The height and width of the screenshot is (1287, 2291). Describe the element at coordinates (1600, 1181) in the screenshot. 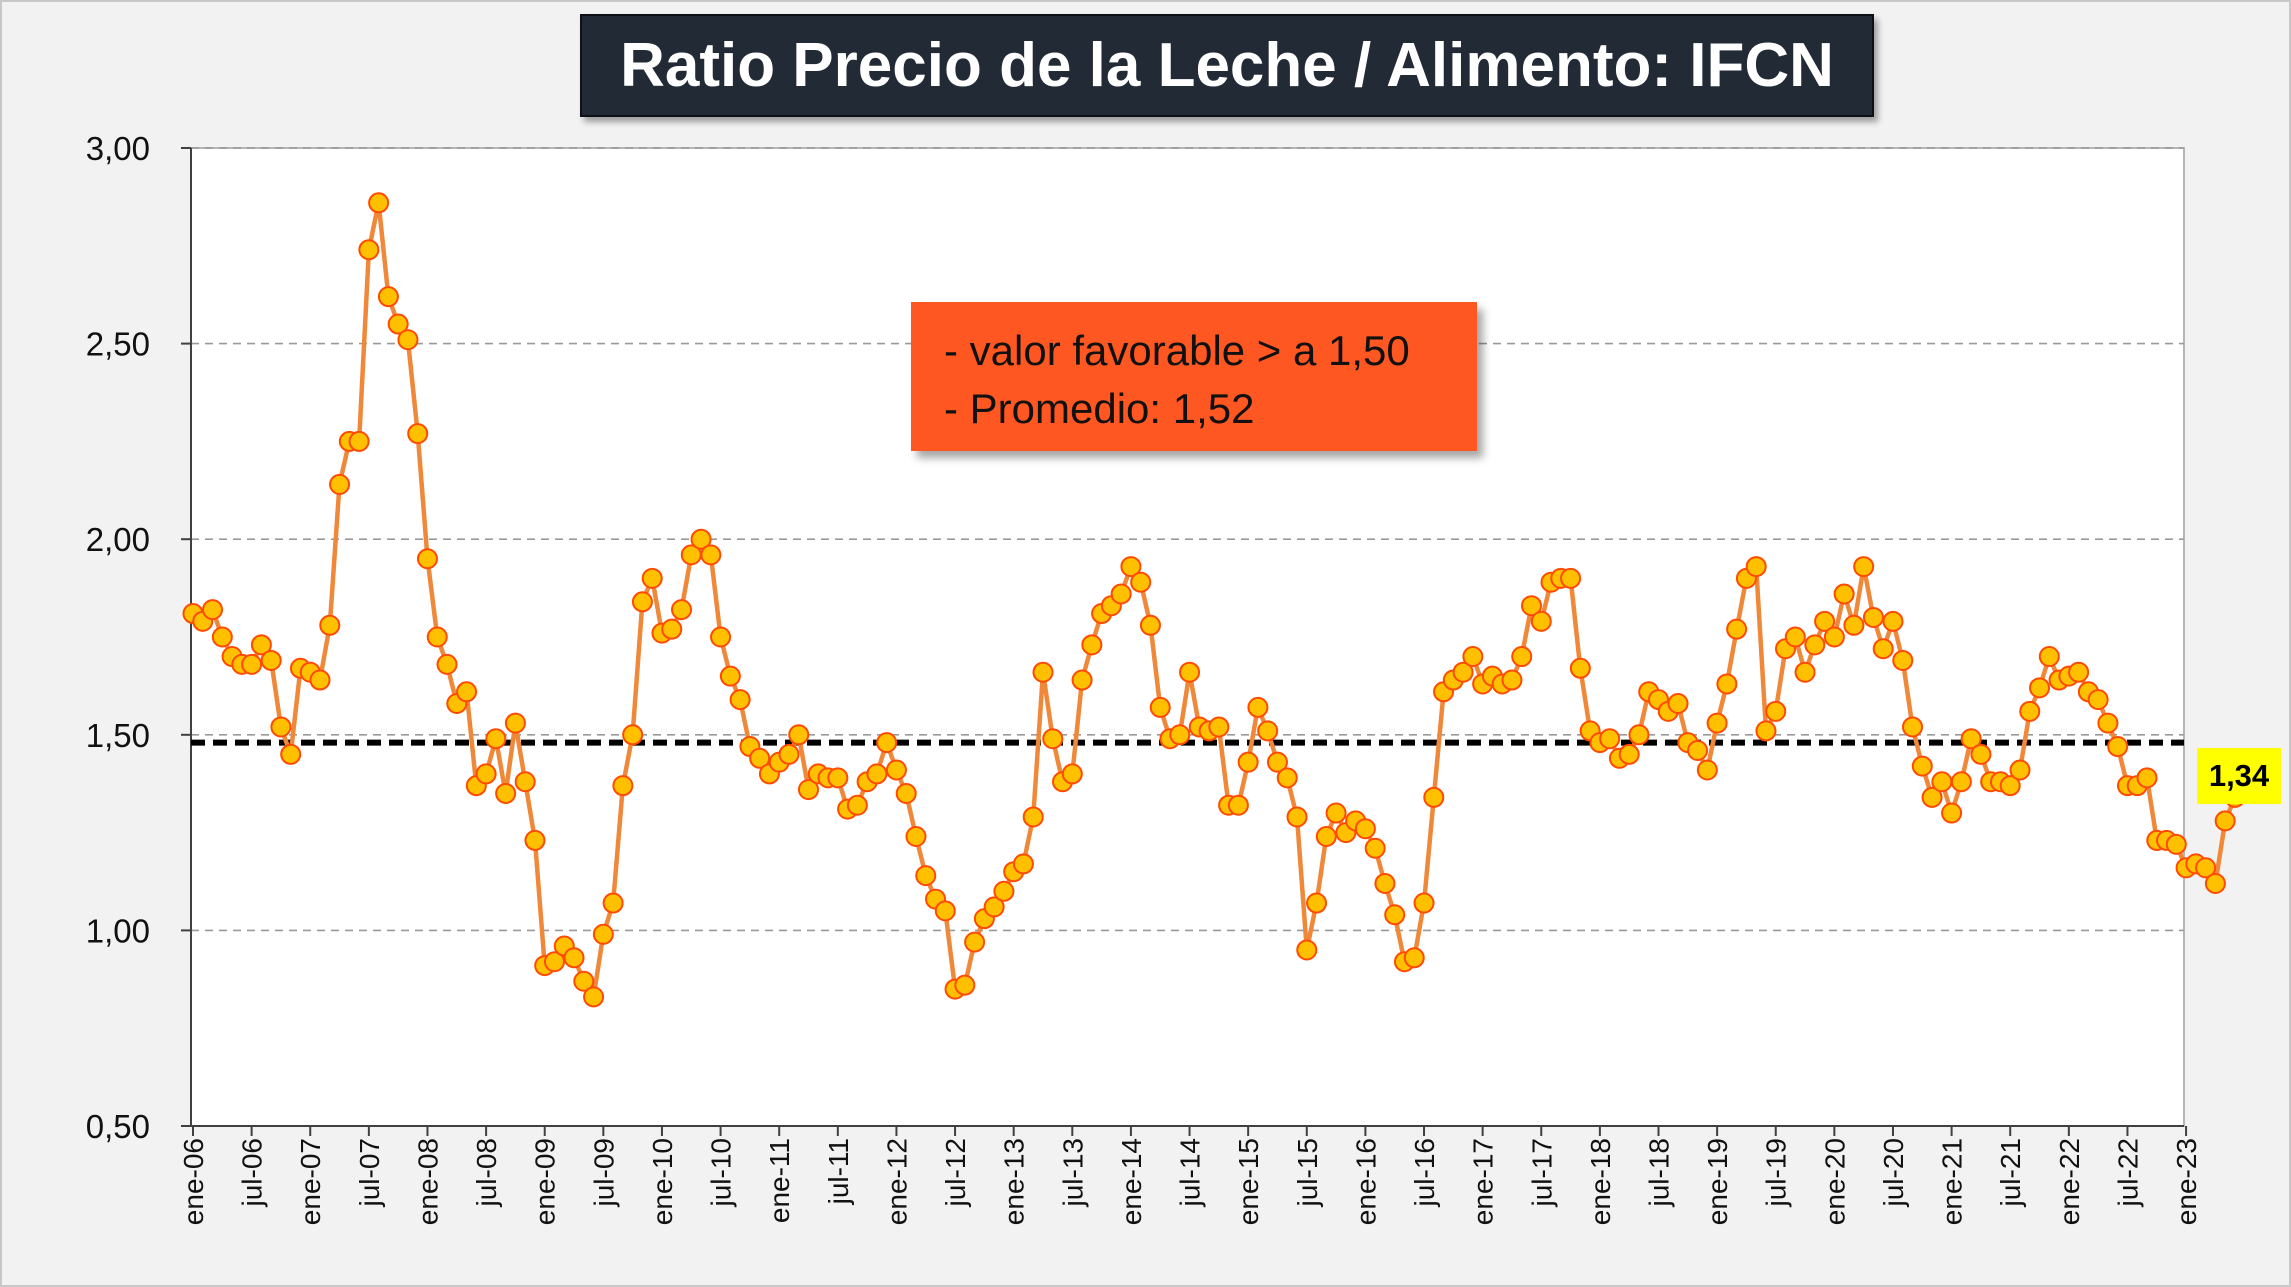

I see `x-tick-label: ene-18` at that location.